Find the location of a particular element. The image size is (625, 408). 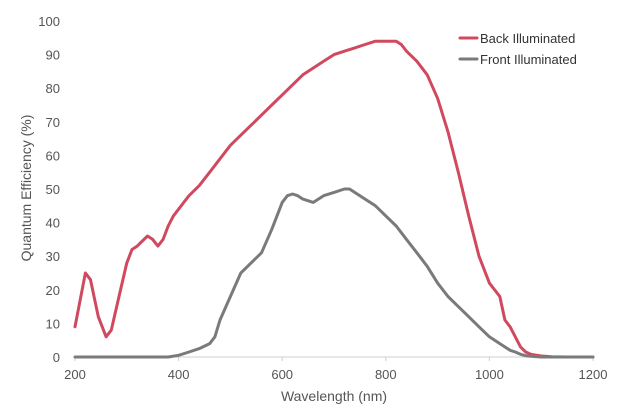

x-tick-label: 800 is located at coordinates (386, 374).